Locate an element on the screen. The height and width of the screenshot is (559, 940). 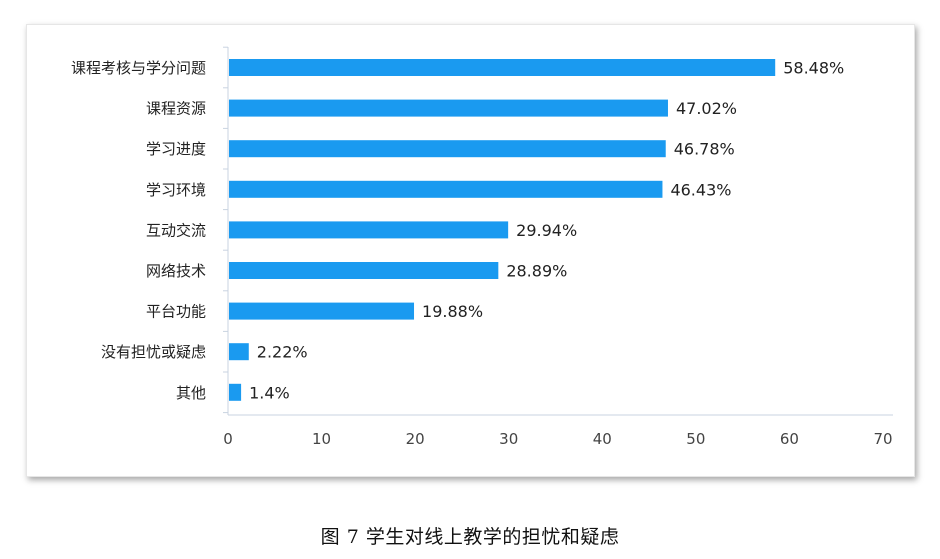
category-label: 课程资源 is located at coordinates (176, 109).